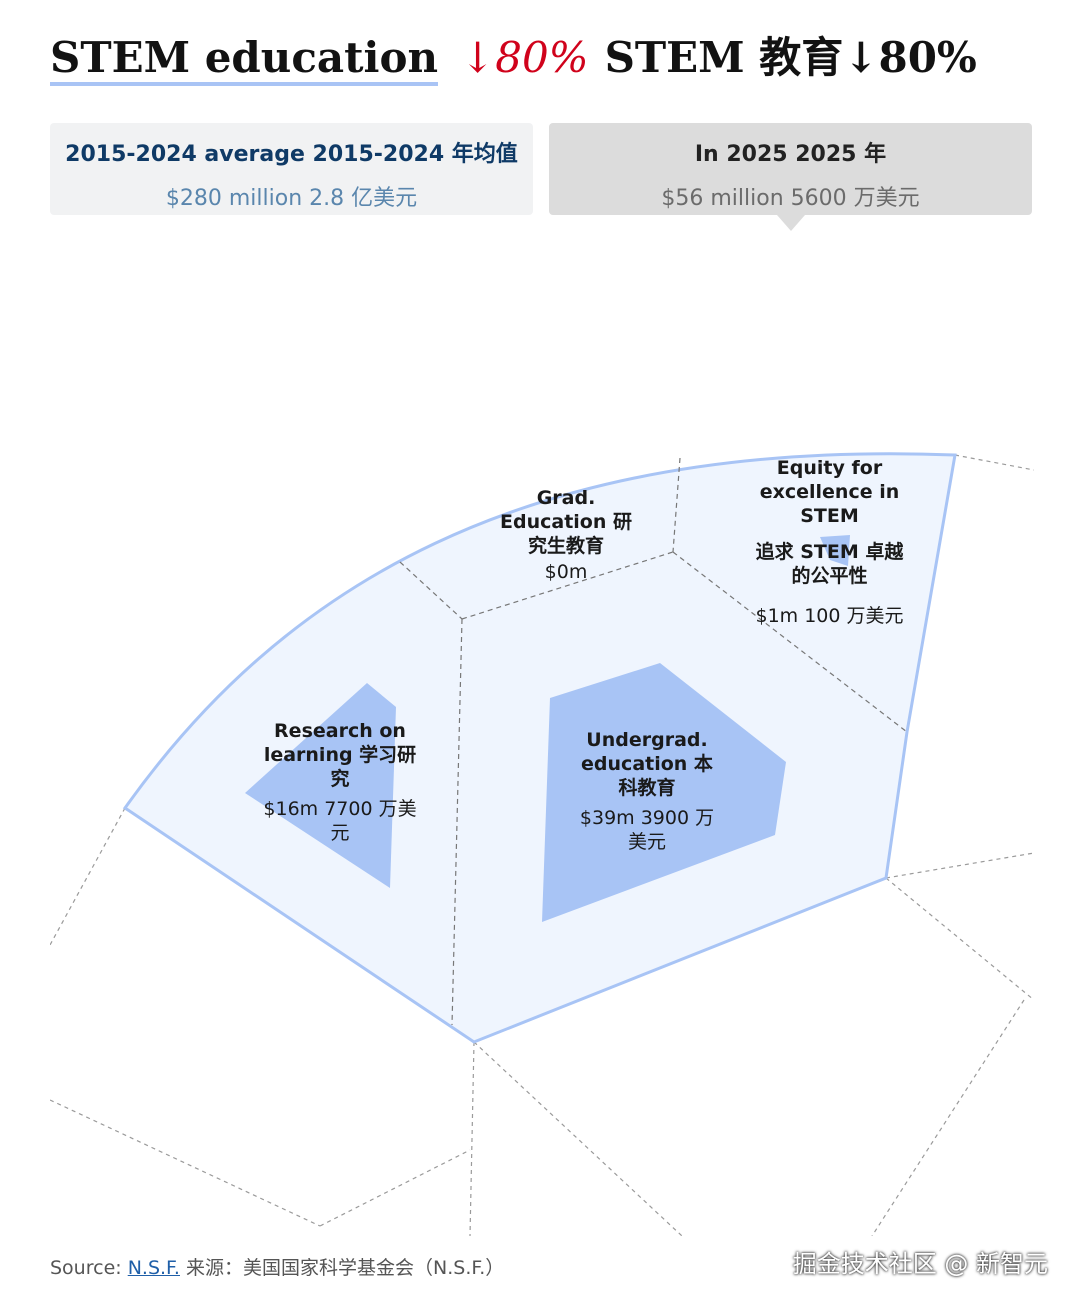 The image size is (1080, 1306). I want to click on cell-label-research-on-learning: Research on learning 学习研究 $16m 7700 万美元, so click(340, 782).